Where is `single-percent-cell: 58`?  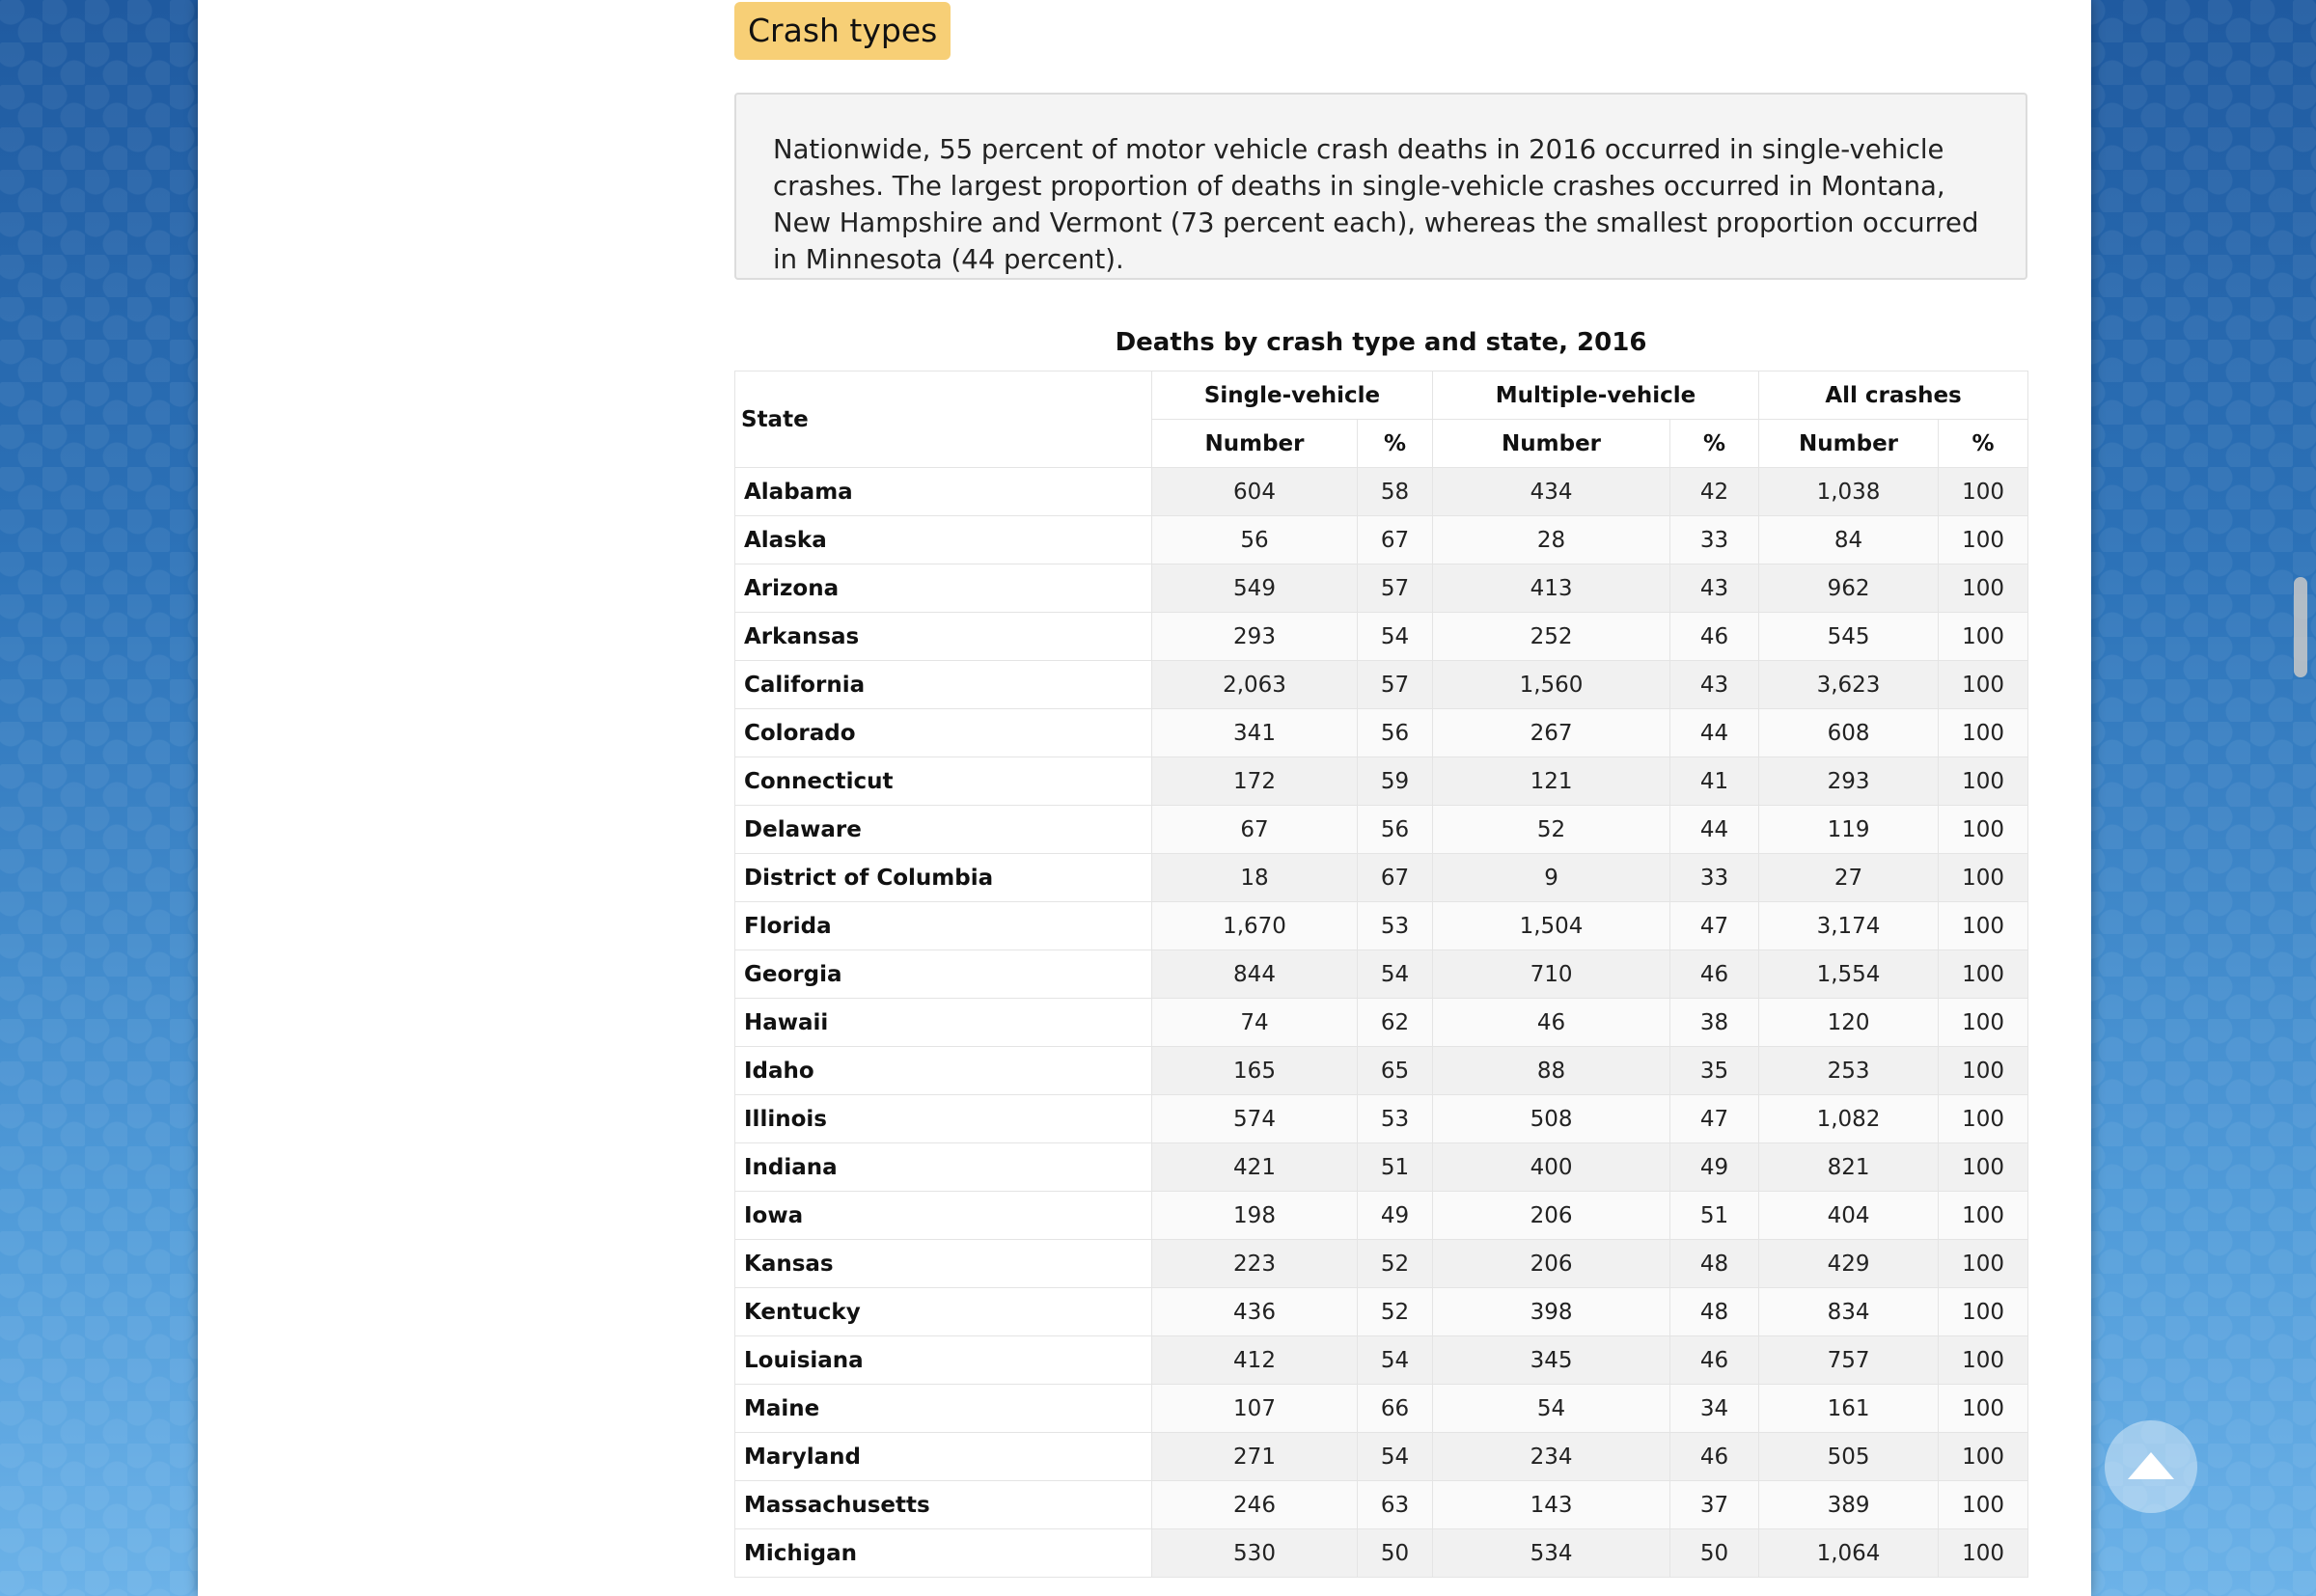 single-percent-cell: 58 is located at coordinates (1395, 492).